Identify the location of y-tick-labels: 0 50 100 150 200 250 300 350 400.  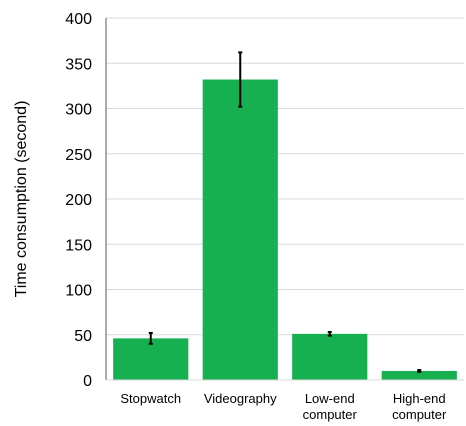
(78, 200).